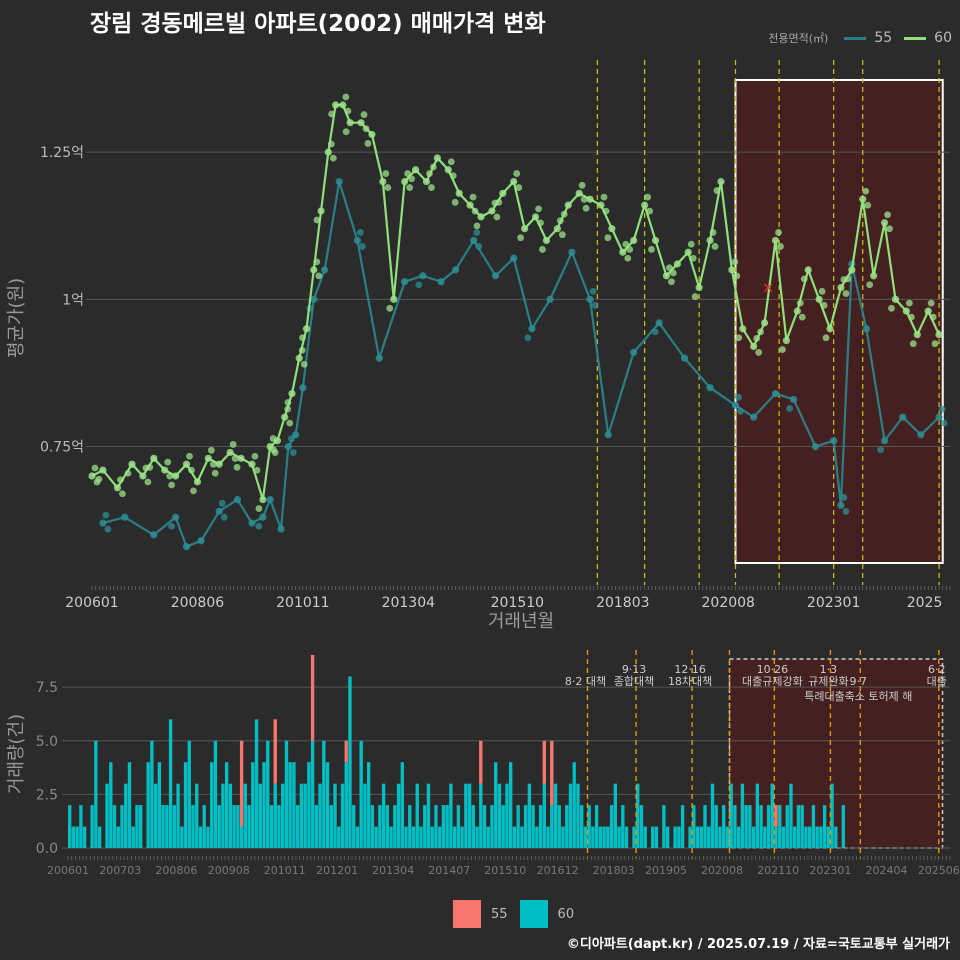 The width and height of the screenshot is (960, 960). I want to click on x-tick-label: 201803, so click(622, 603).